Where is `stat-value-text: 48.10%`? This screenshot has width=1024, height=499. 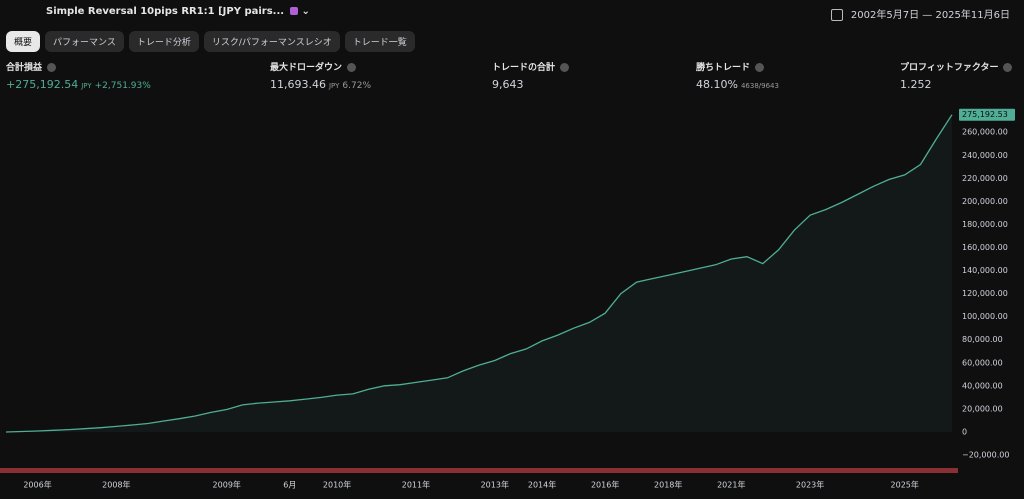 stat-value-text: 48.10% is located at coordinates (717, 84).